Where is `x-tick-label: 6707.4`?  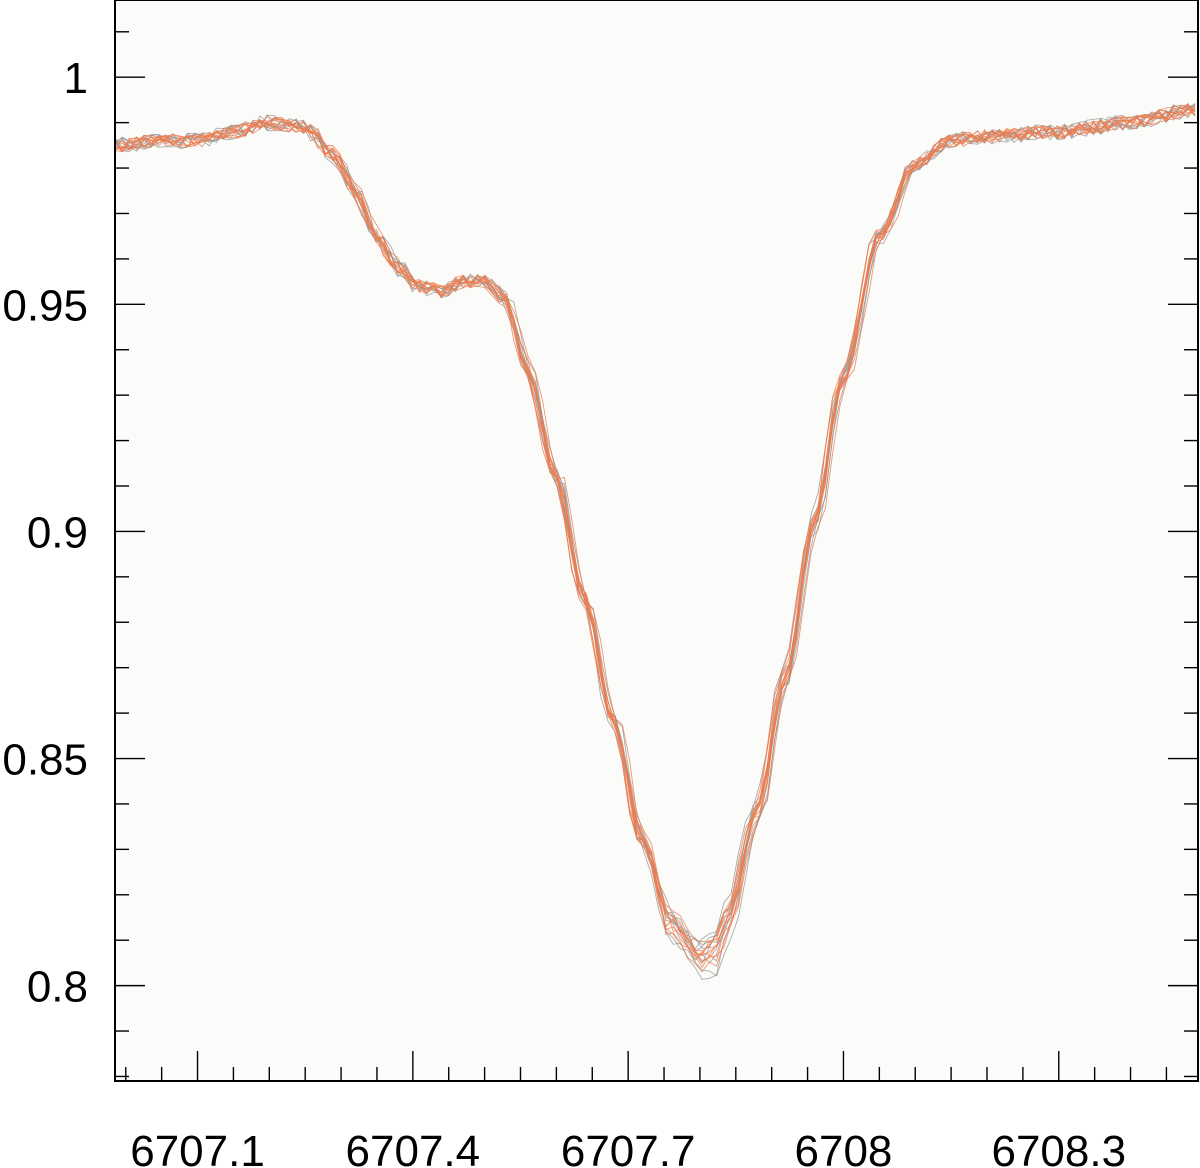 x-tick-label: 6707.4 is located at coordinates (413, 1147).